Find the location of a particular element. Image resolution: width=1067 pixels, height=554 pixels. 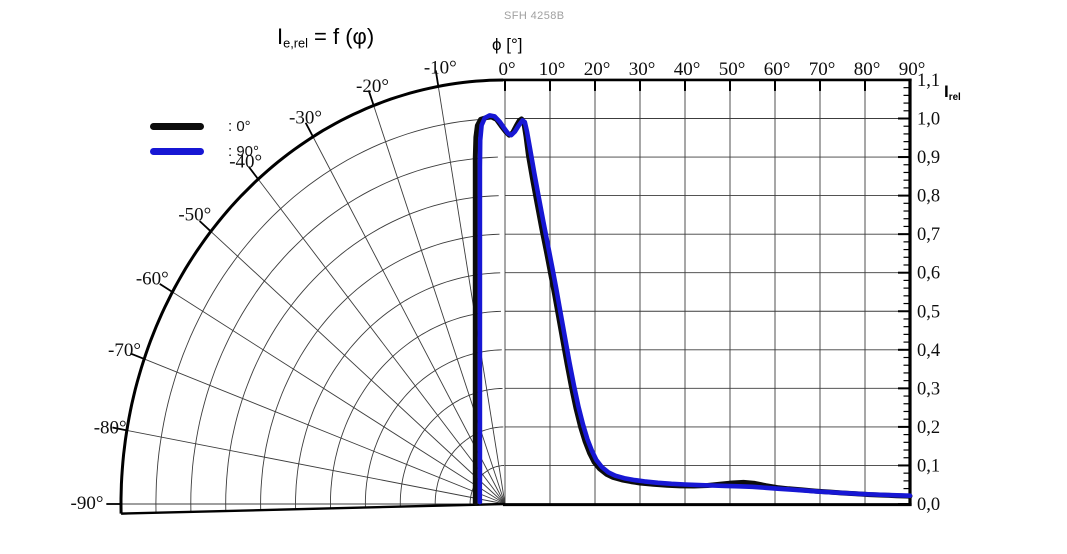

legend-swatch-black-line is located at coordinates (177, 126).